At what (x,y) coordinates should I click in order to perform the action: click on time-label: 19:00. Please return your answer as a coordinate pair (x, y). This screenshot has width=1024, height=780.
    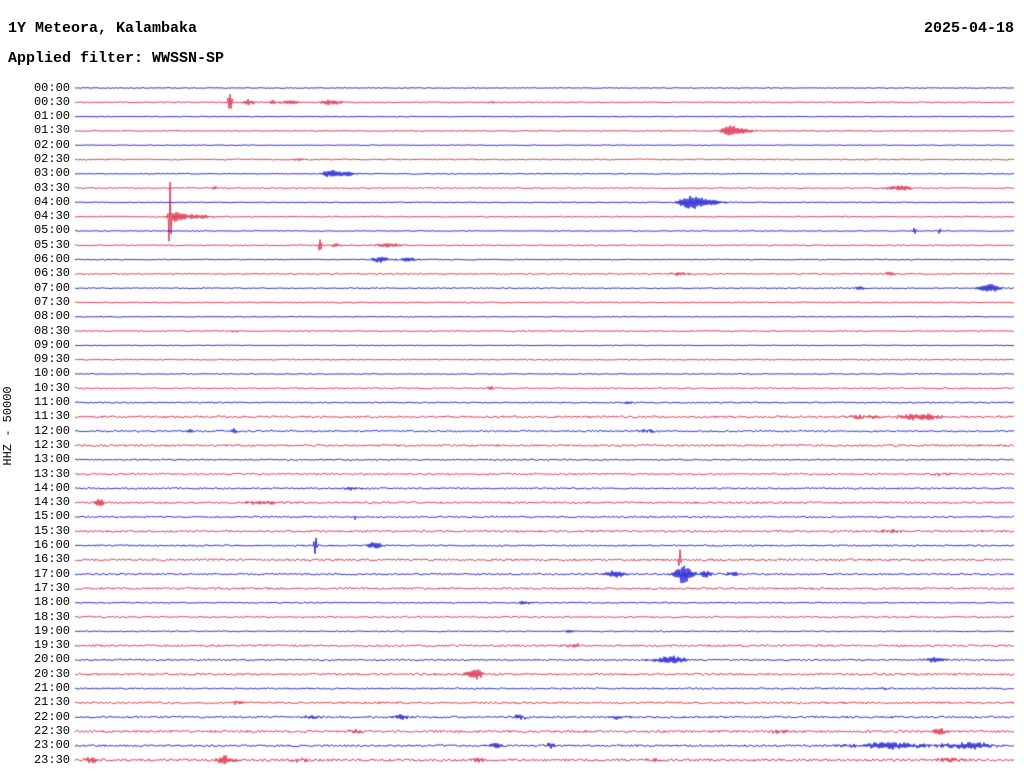
    Looking at the image, I should click on (51, 630).